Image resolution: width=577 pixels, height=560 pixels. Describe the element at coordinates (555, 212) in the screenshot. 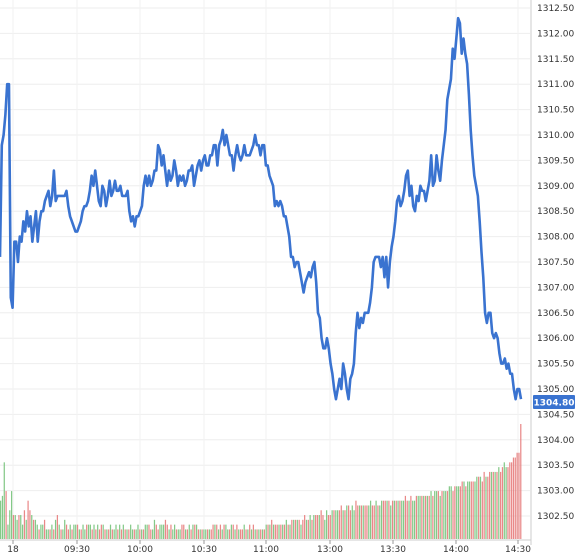

I see `y-tick-label: 1308.50` at that location.